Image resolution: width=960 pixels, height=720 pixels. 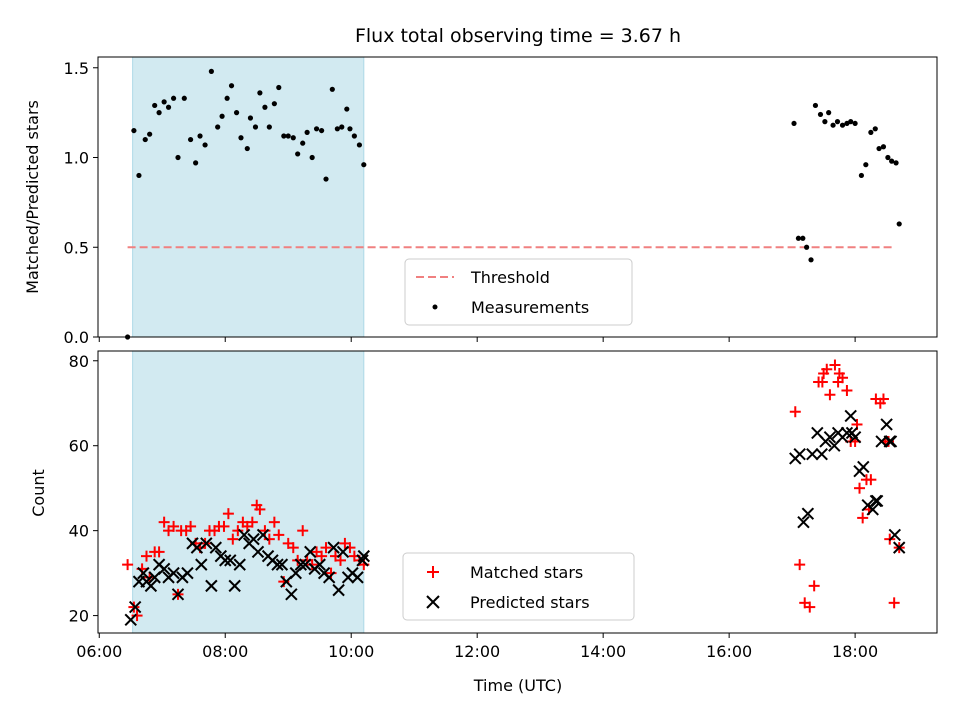 What do you see at coordinates (517, 685) in the screenshot?
I see `x-axis-label: Time (UTC)` at bounding box center [517, 685].